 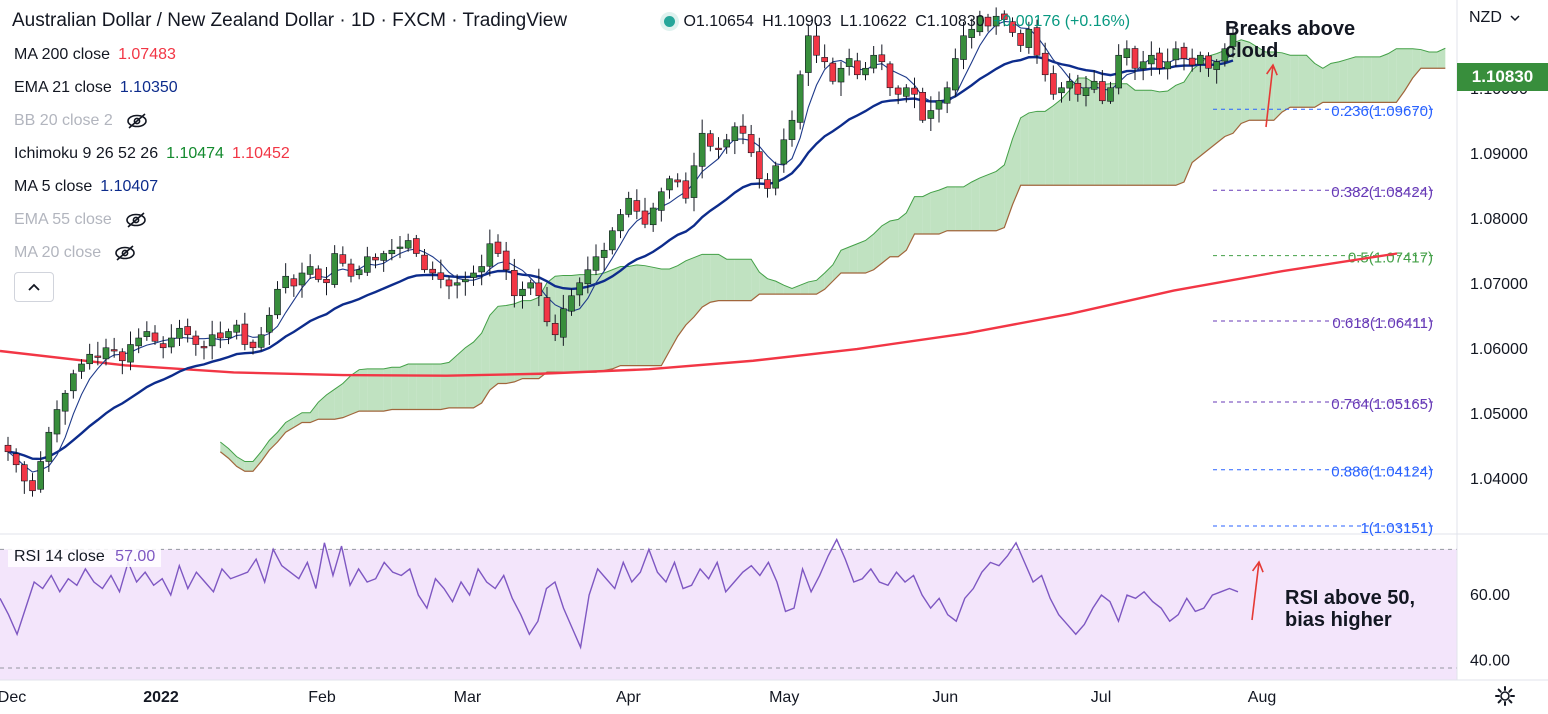 I want to click on fib-level-label: 1(1.03151), so click(x=1396, y=528).